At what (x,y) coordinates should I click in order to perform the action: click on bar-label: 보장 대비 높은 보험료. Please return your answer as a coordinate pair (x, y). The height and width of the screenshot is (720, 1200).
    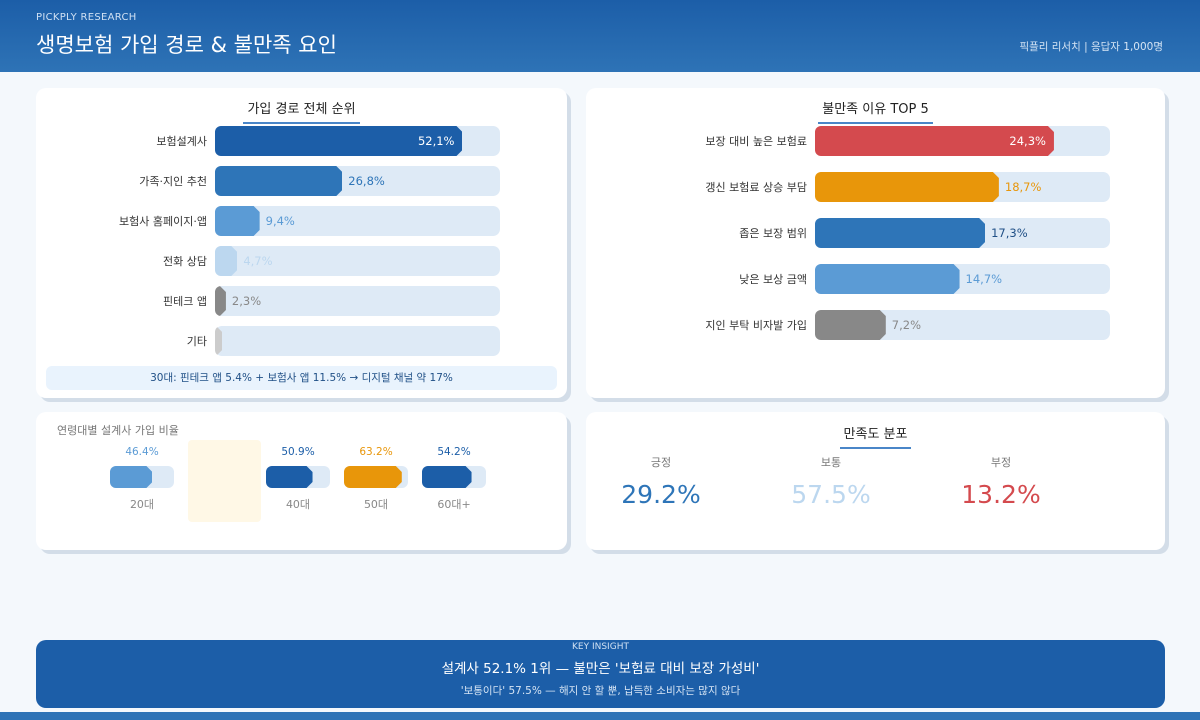
    Looking at the image, I should click on (756, 141).